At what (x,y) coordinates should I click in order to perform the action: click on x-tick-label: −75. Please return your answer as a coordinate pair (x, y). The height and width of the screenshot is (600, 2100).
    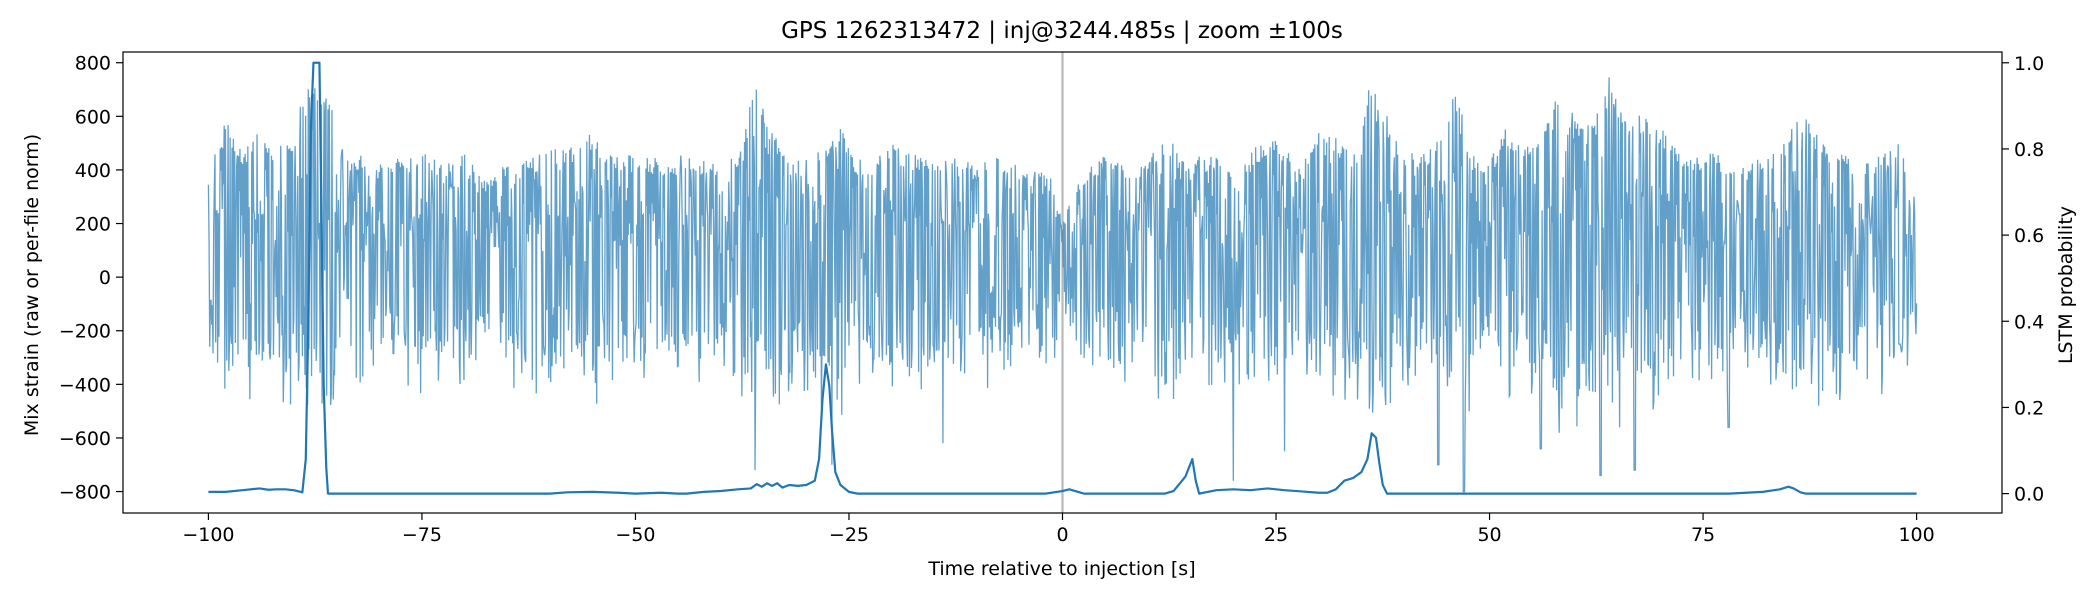
    Looking at the image, I should click on (422, 535).